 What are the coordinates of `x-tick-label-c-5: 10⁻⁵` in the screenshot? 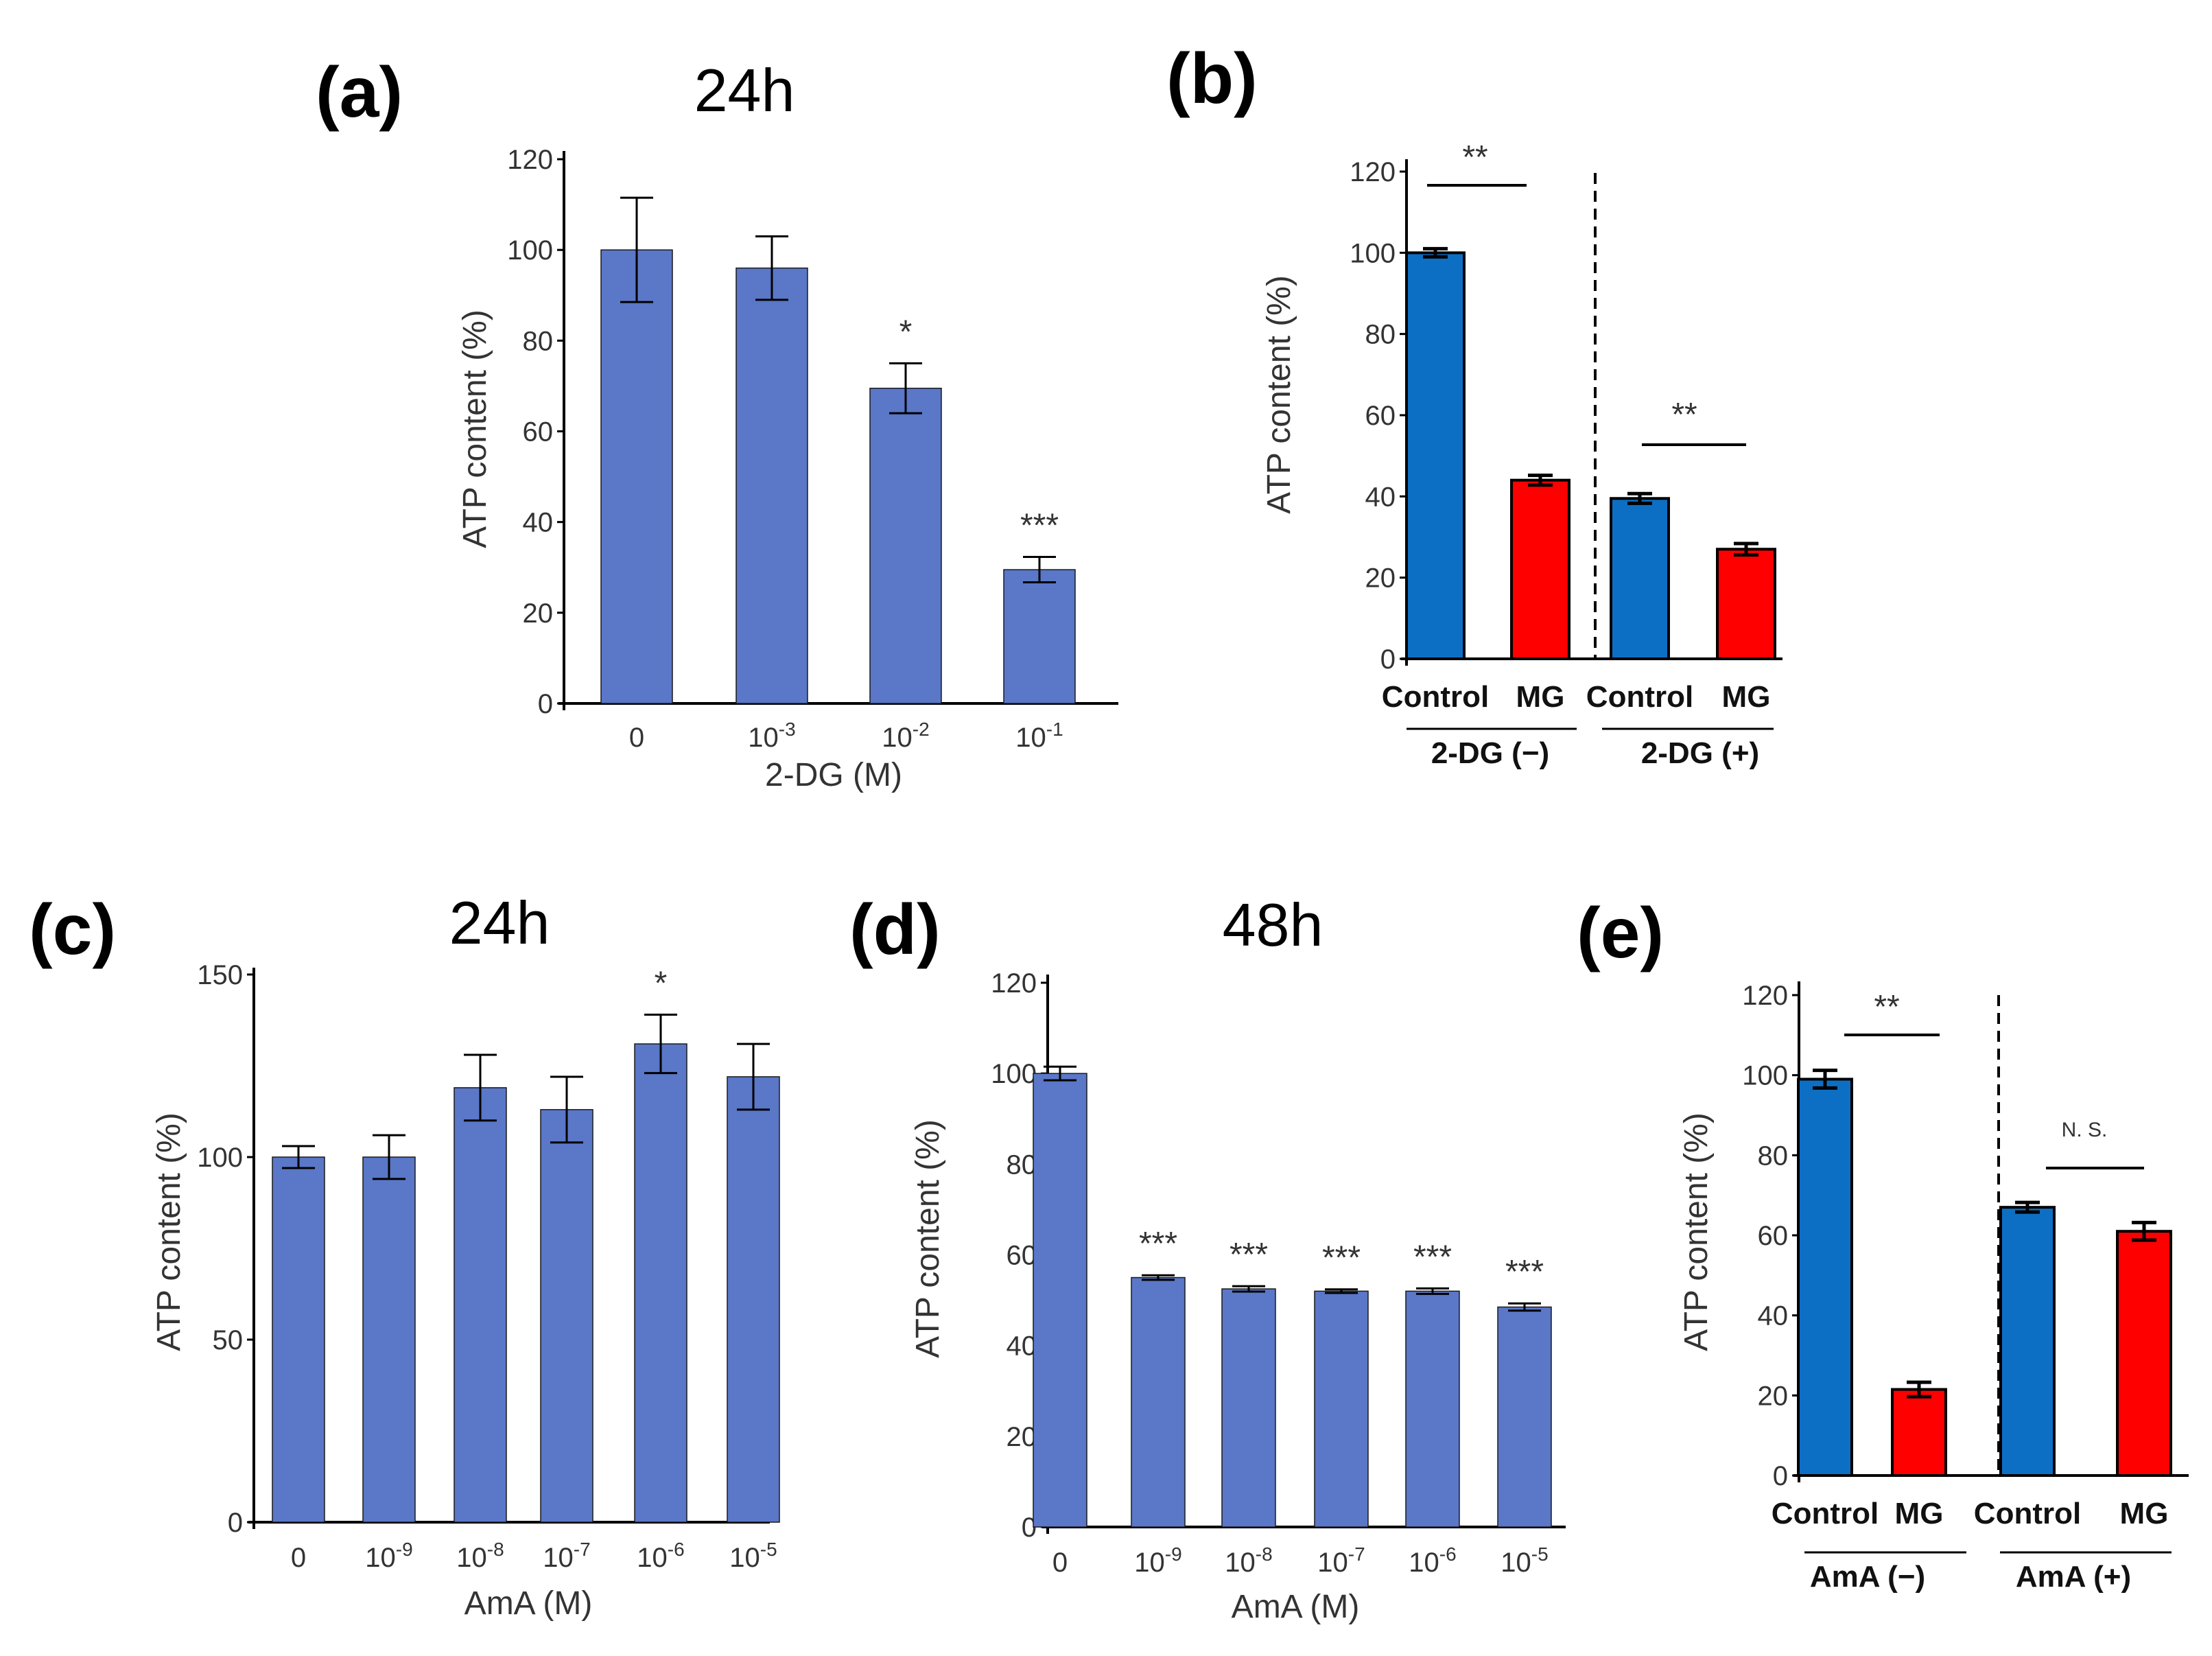 It's located at (753, 1556).